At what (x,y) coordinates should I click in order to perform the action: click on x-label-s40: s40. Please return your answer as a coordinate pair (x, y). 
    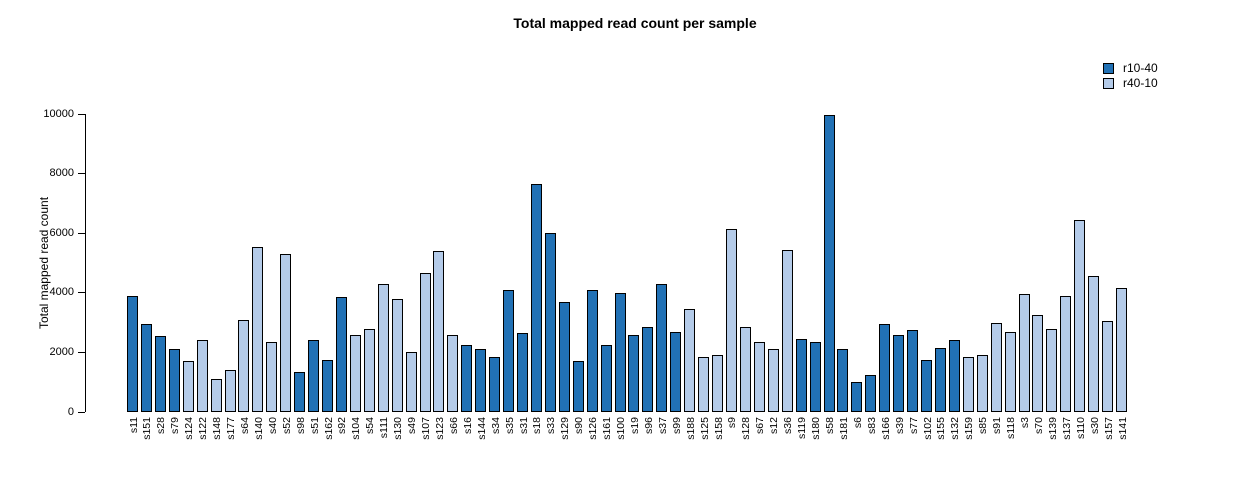
    Looking at the image, I should click on (272, 425).